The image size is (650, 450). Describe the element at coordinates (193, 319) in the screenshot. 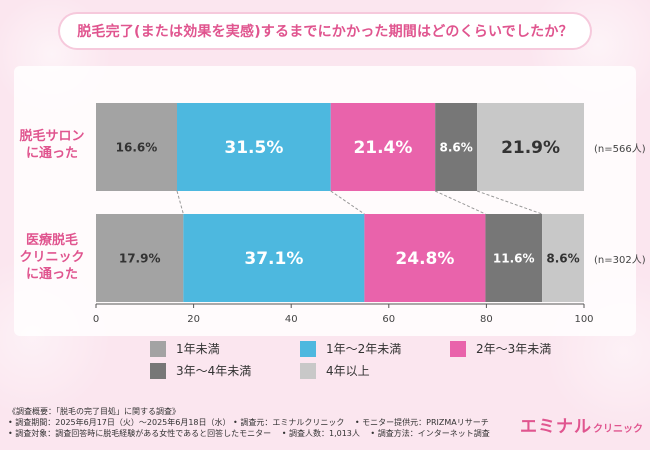

I see `x-axis-tick-label: 20` at that location.